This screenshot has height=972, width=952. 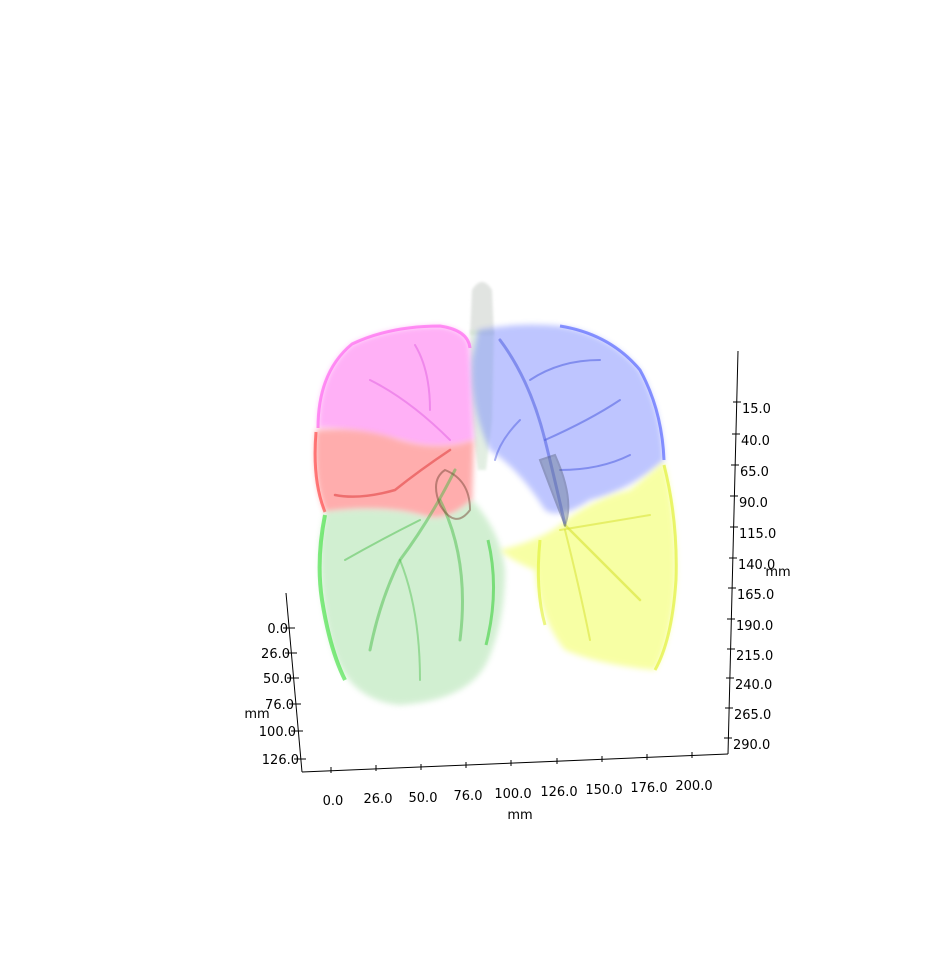 I want to click on left-vessel-tree, so click(x=572, y=489).